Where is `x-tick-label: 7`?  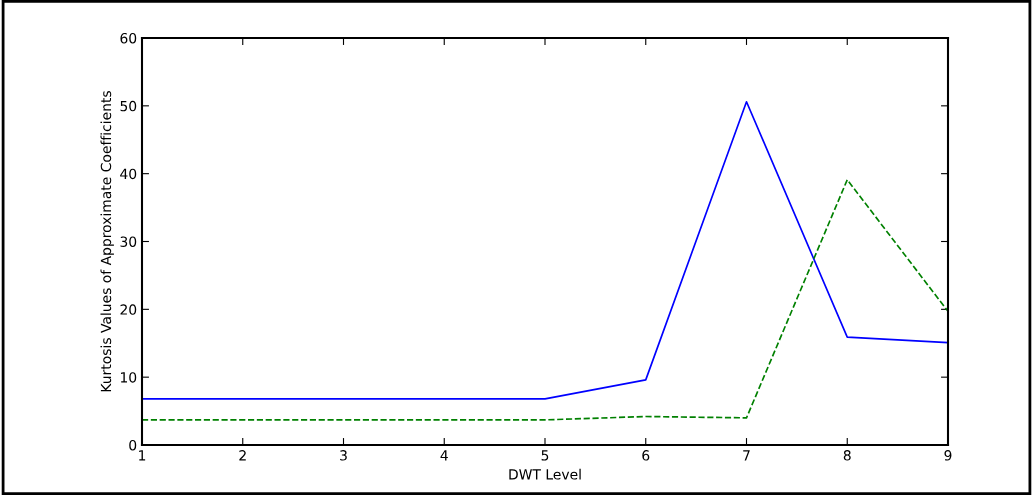 x-tick-label: 7 is located at coordinates (746, 455).